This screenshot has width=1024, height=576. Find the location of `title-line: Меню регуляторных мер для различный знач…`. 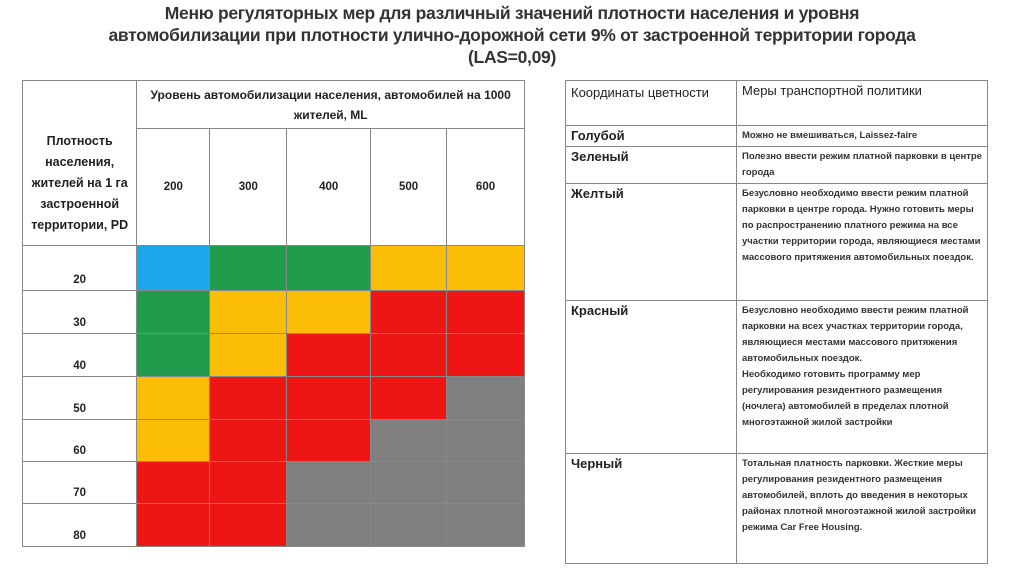

title-line: Меню регуляторных мер для различный знач… is located at coordinates (512, 13).